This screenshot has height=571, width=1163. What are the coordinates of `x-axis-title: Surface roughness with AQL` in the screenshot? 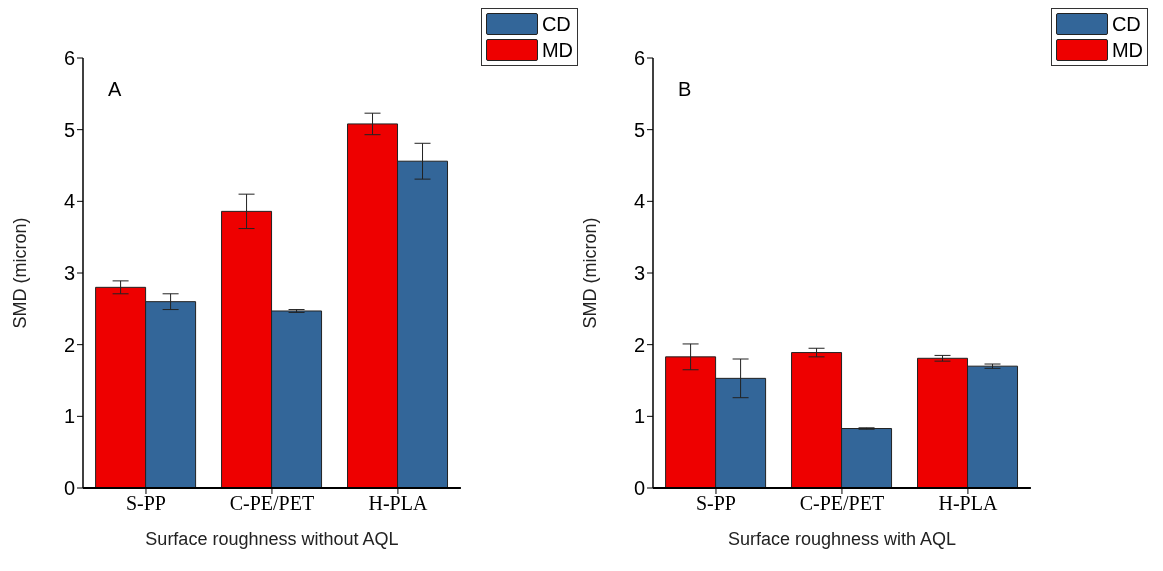 It's located at (842, 538).